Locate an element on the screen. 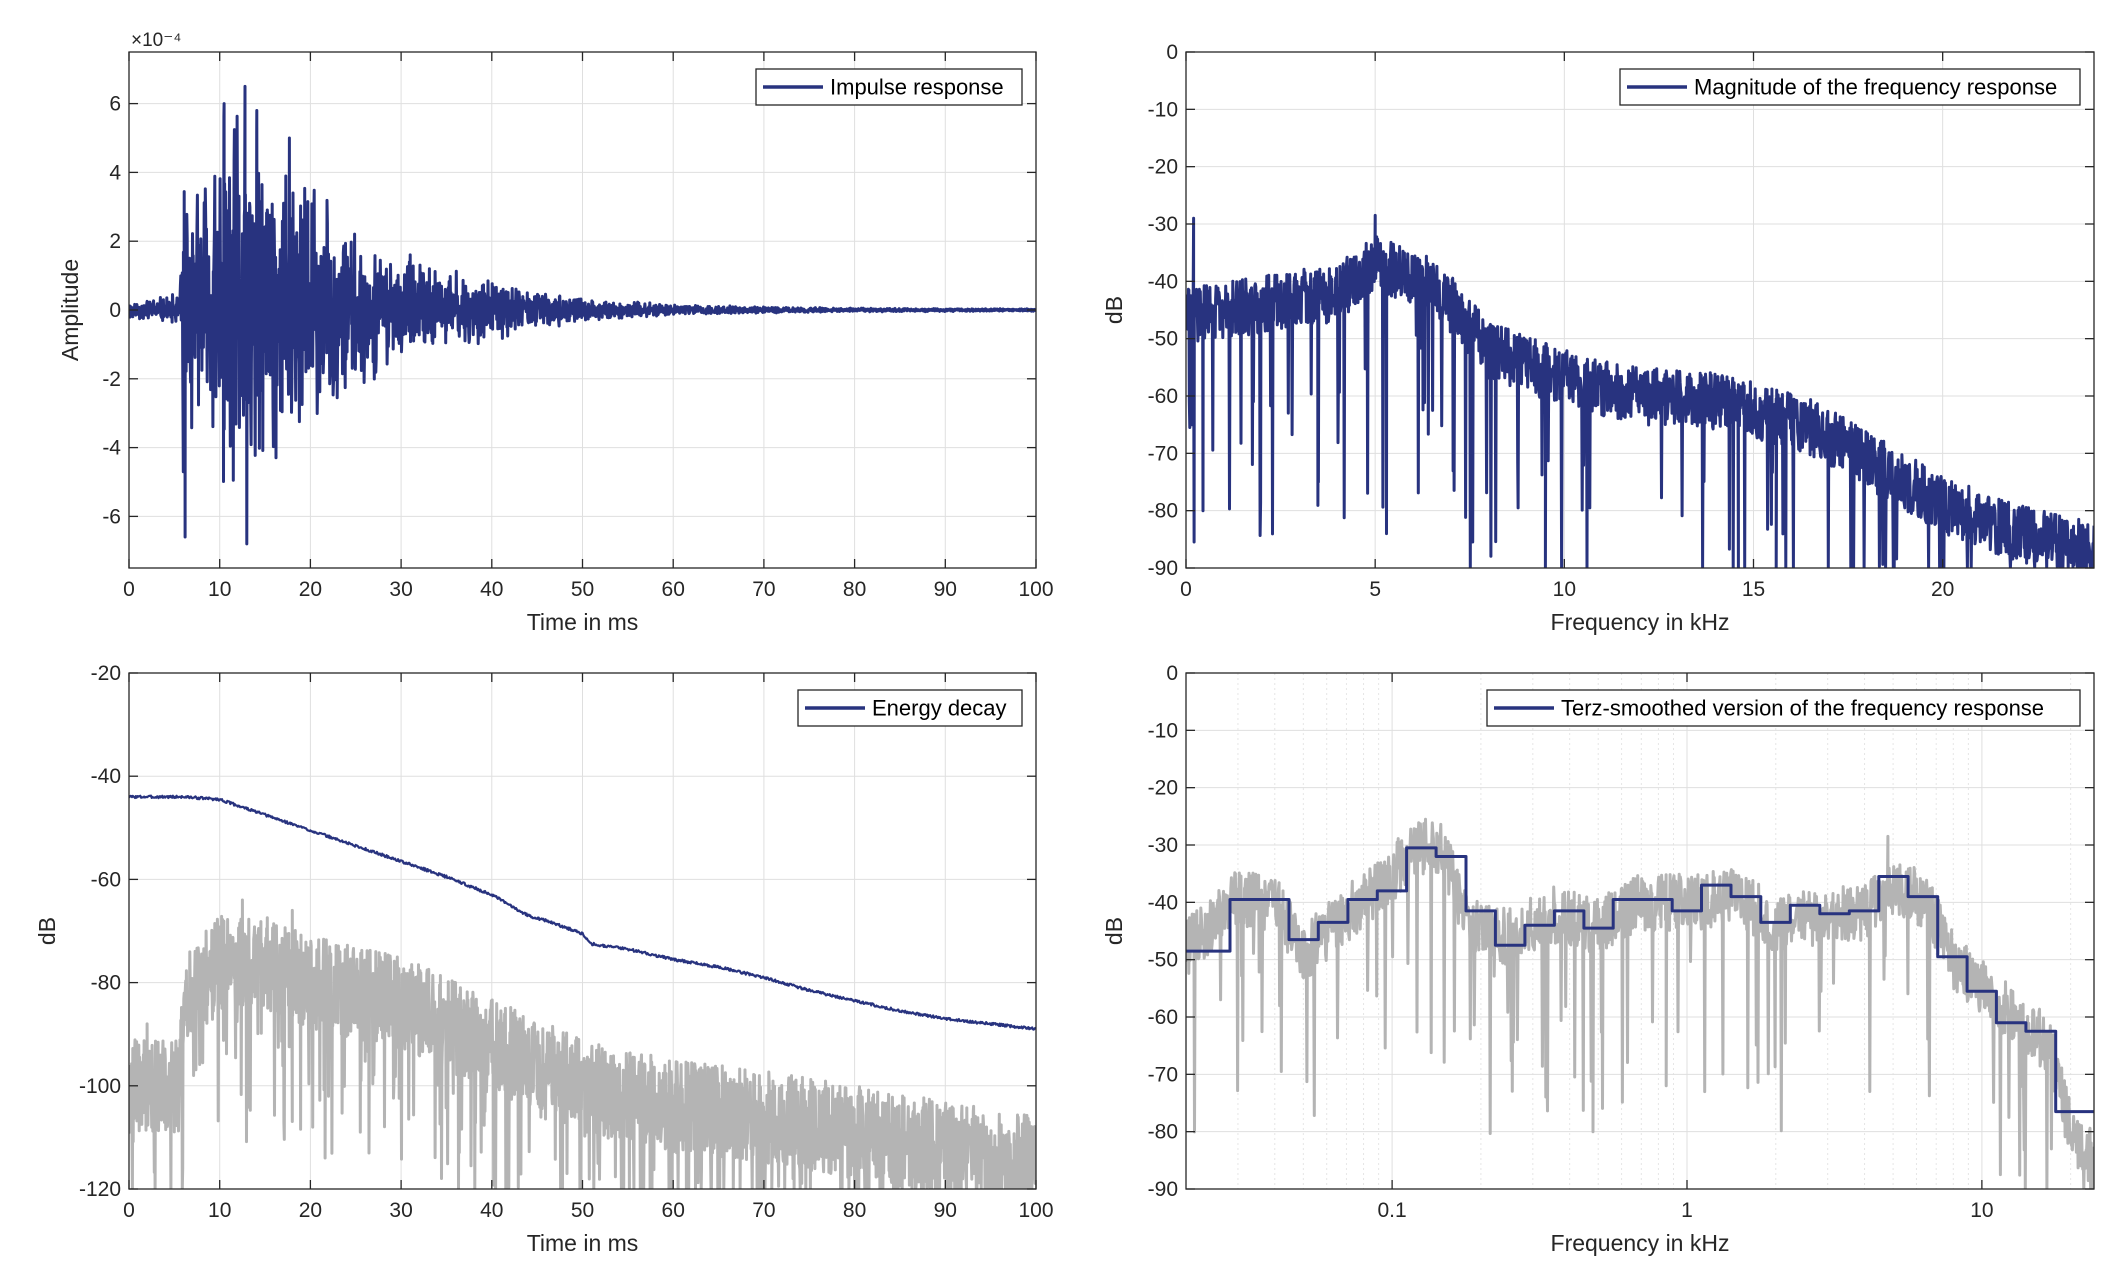 The image size is (2126, 1276). y-tick-label: -10 is located at coordinates (1163, 730).